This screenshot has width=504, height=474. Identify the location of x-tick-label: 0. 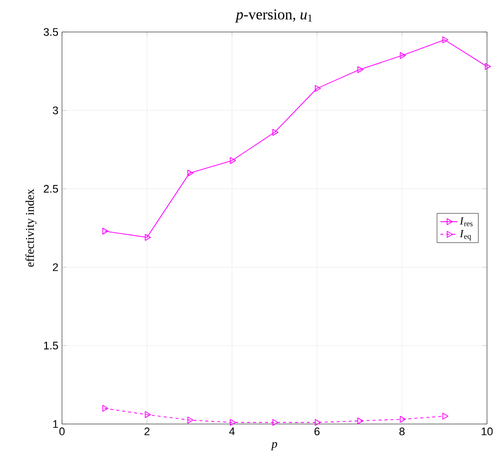
(62, 432).